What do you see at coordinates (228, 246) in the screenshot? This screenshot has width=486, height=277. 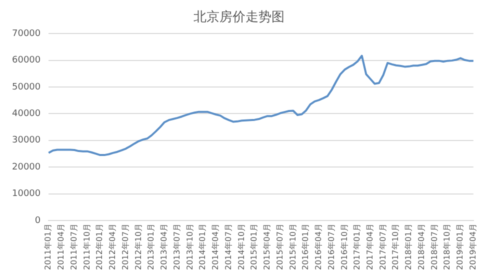 I see `x-tick-label: 2014年07月` at bounding box center [228, 246].